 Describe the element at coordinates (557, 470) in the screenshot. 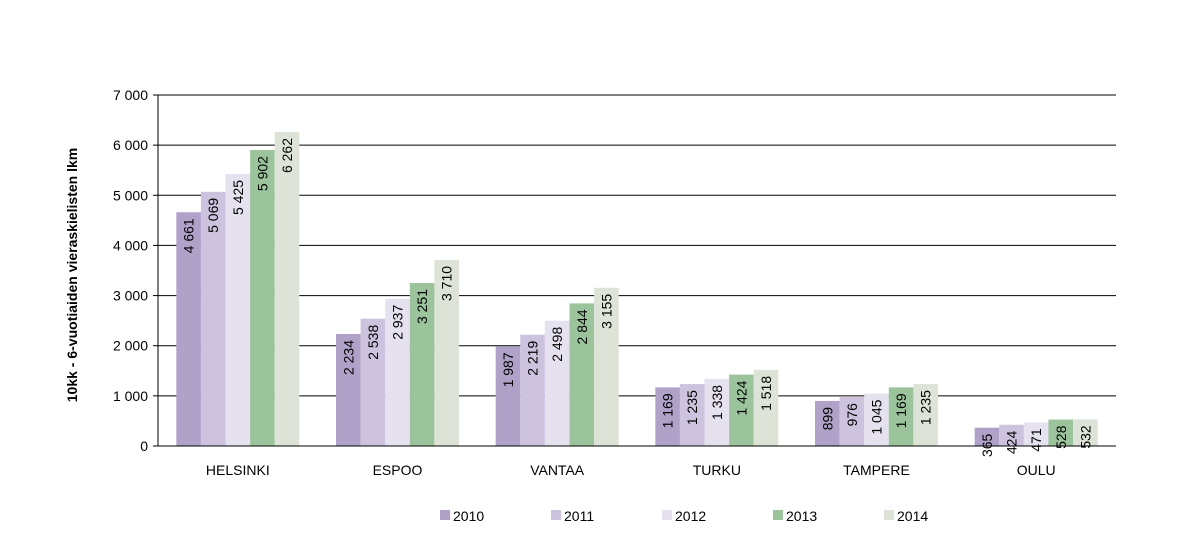

I see `x-category-label: VANTAA` at that location.